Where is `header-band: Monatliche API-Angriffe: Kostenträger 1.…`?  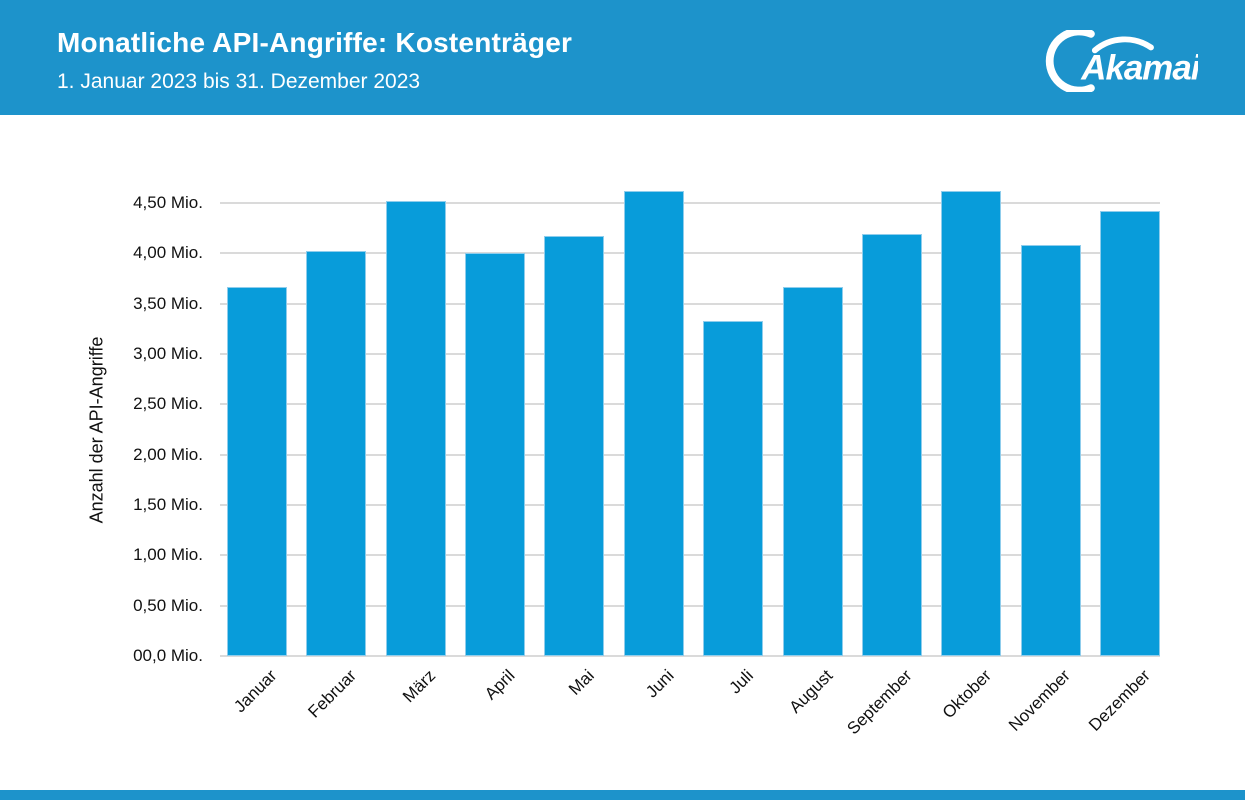 header-band: Monatliche API-Angriffe: Kostenträger 1.… is located at coordinates (622, 57).